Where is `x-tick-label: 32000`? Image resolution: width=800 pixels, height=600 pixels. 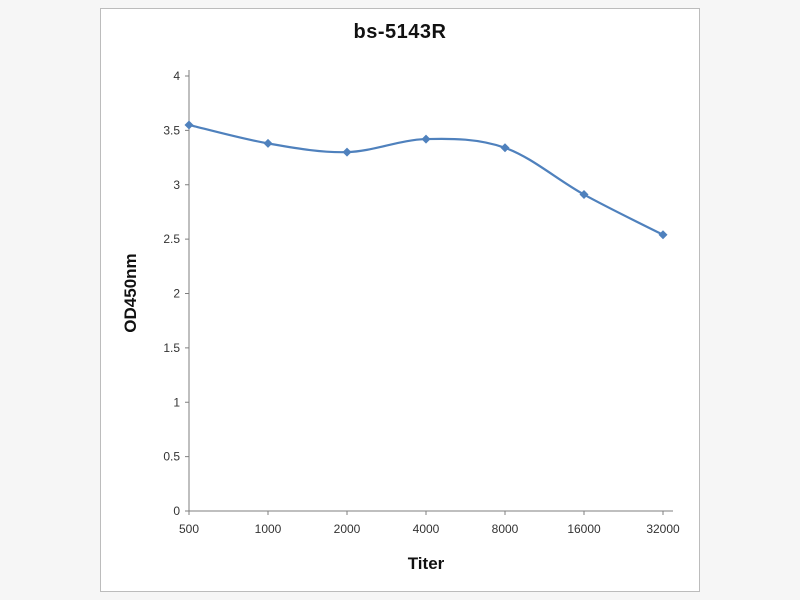 x-tick-label: 32000 is located at coordinates (663, 529).